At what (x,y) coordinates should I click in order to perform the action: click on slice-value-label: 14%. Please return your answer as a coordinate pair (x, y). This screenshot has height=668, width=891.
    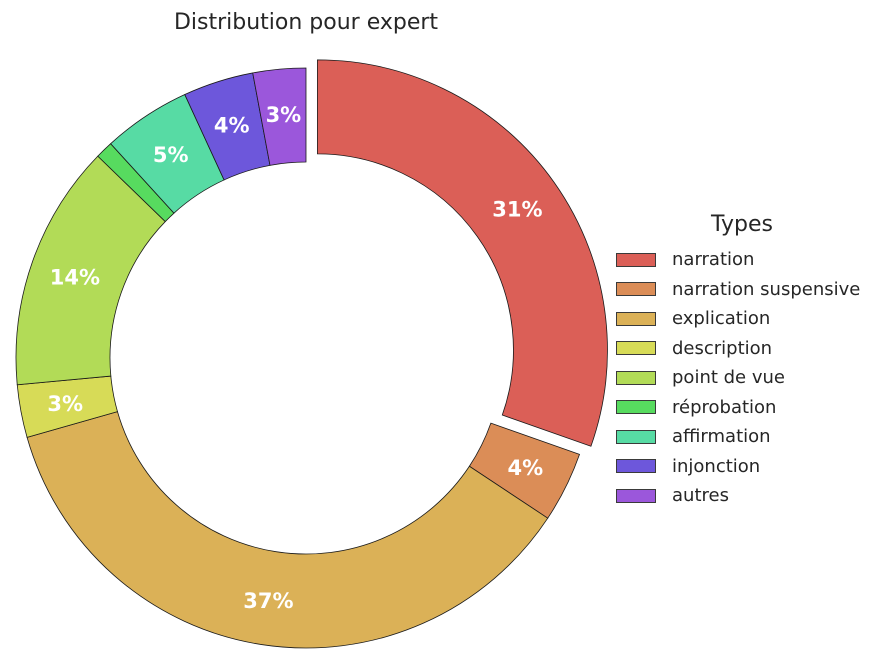
    Looking at the image, I should click on (75, 278).